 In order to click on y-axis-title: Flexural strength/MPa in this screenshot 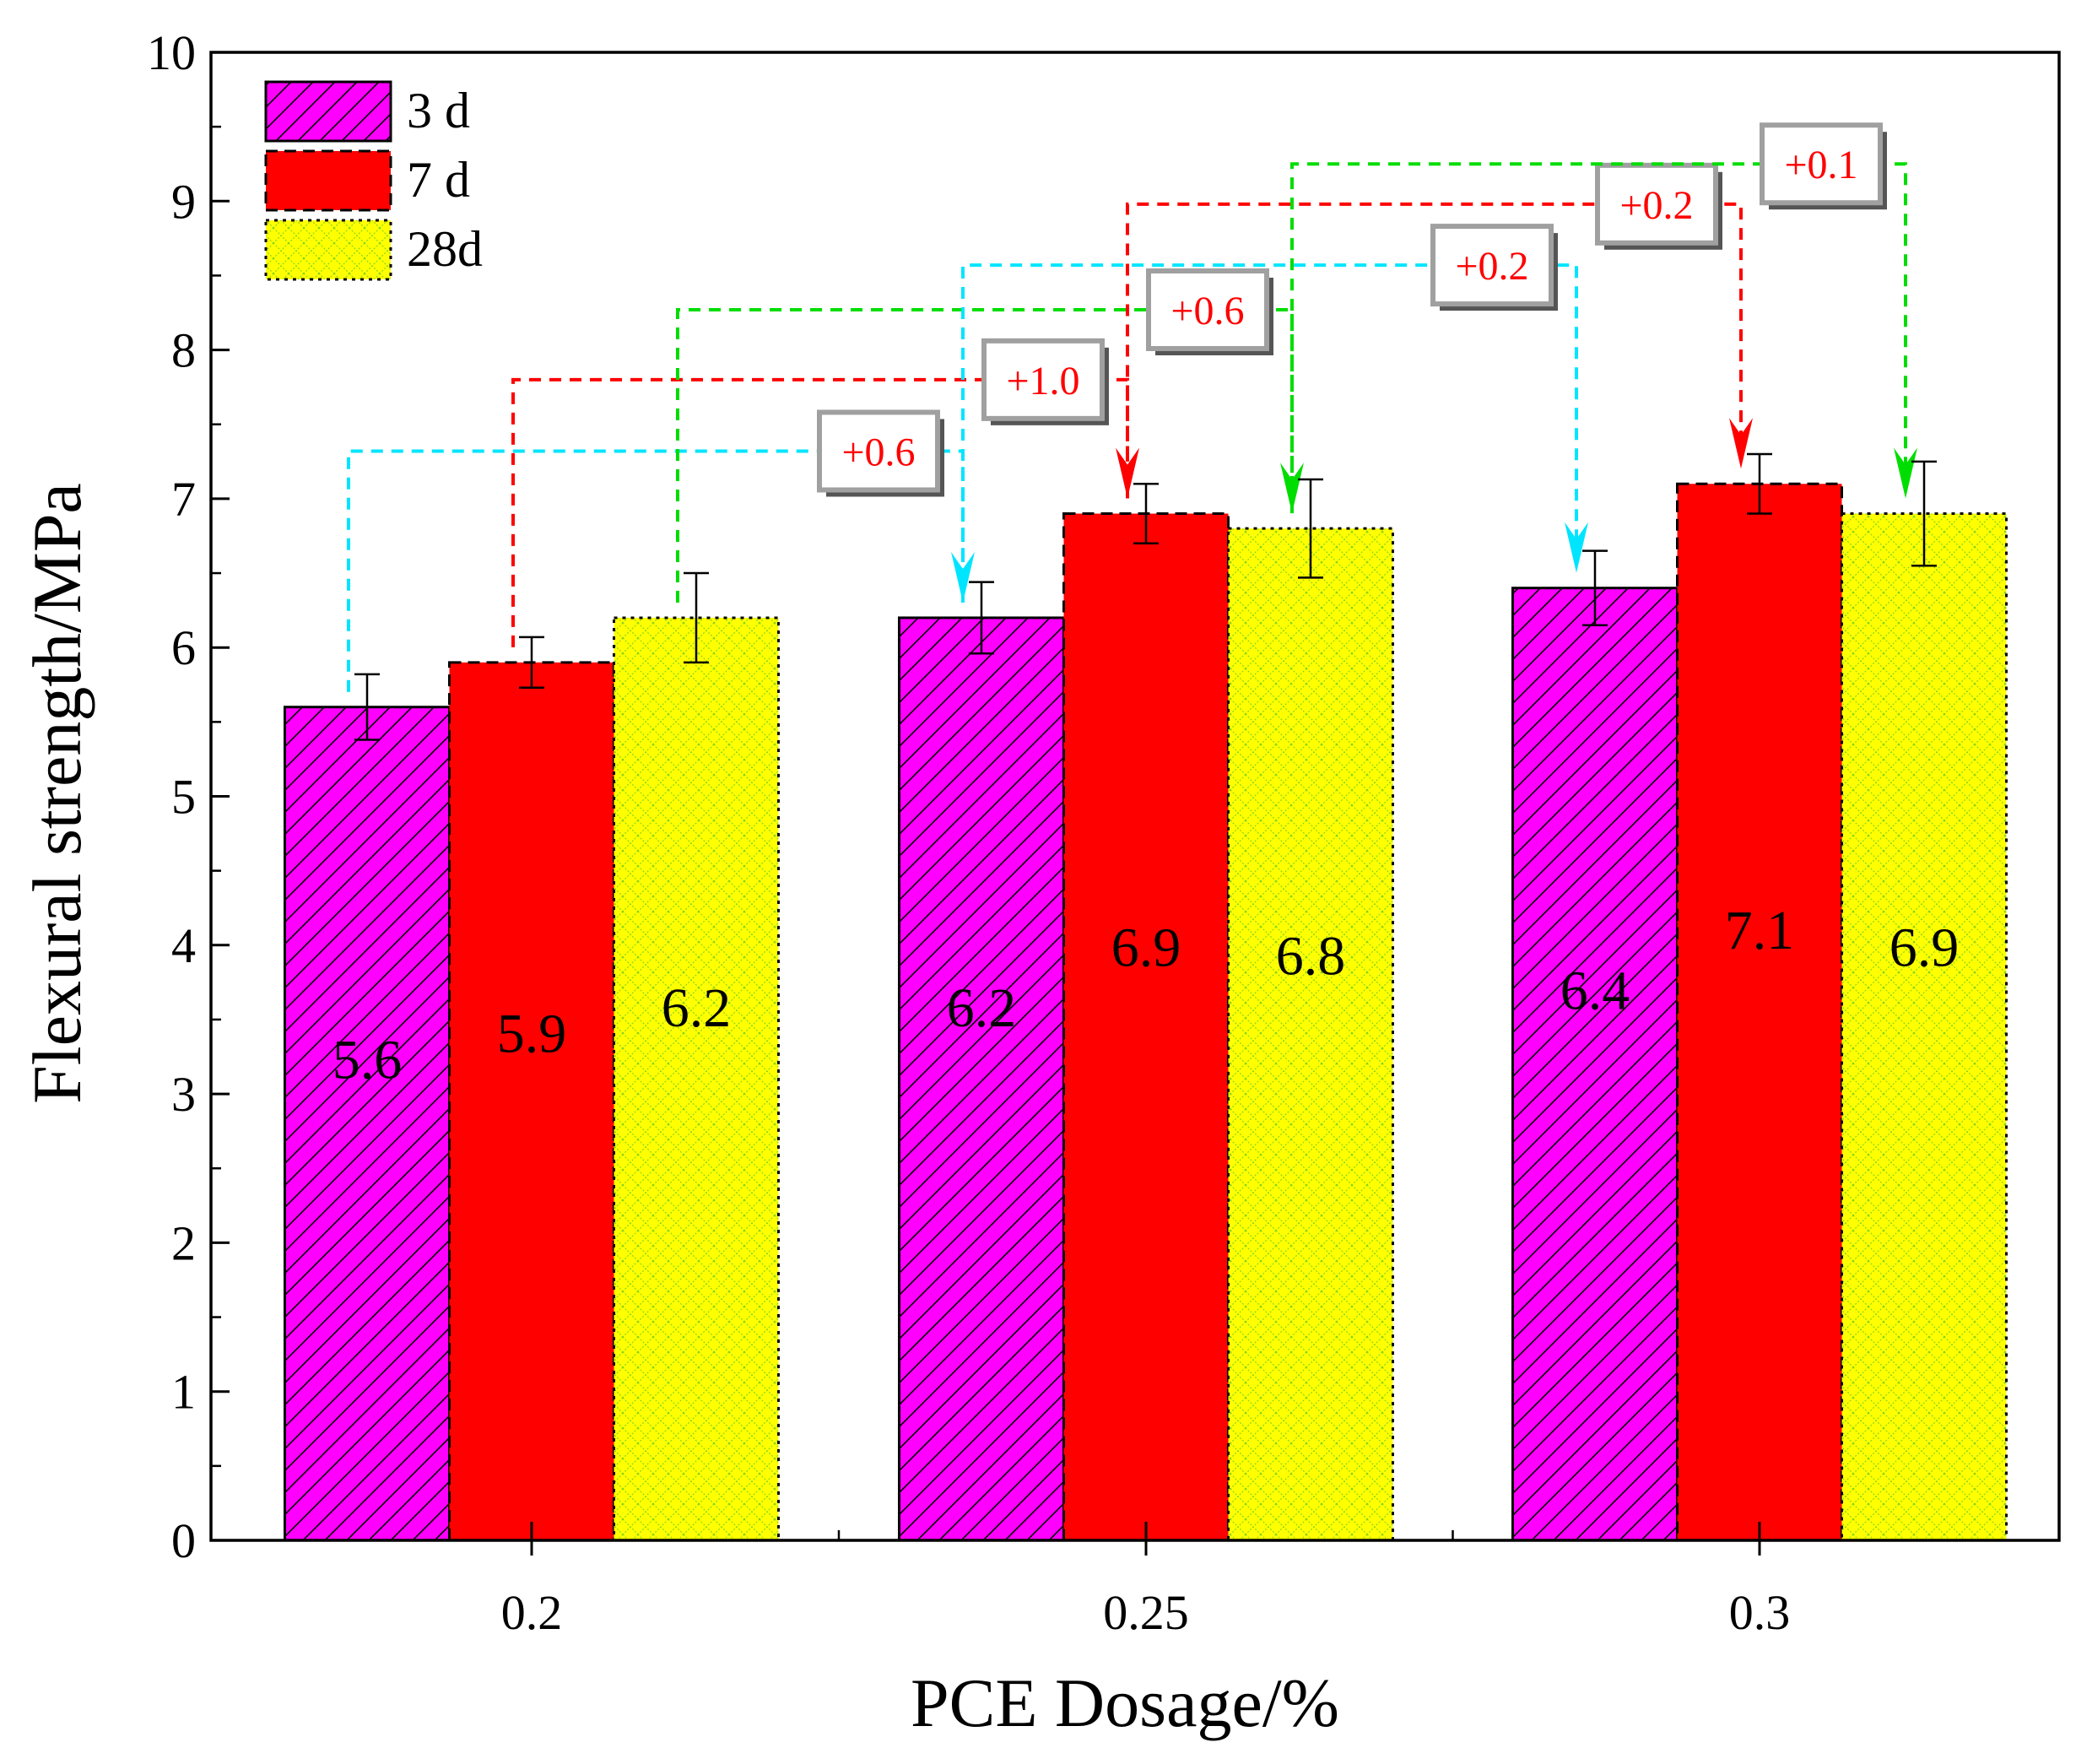, I will do `click(57, 793)`.